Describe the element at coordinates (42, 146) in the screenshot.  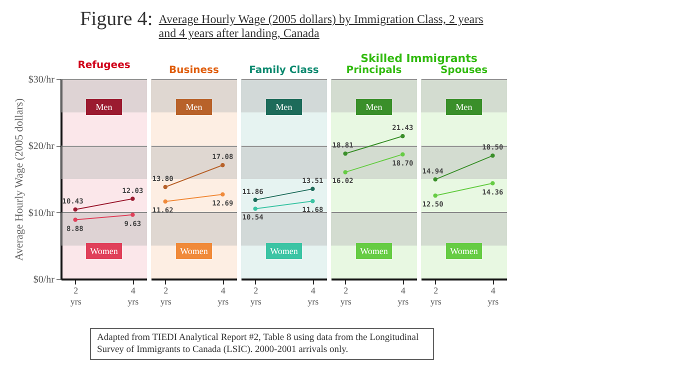
I see `y-tick-label: $20/hr` at that location.